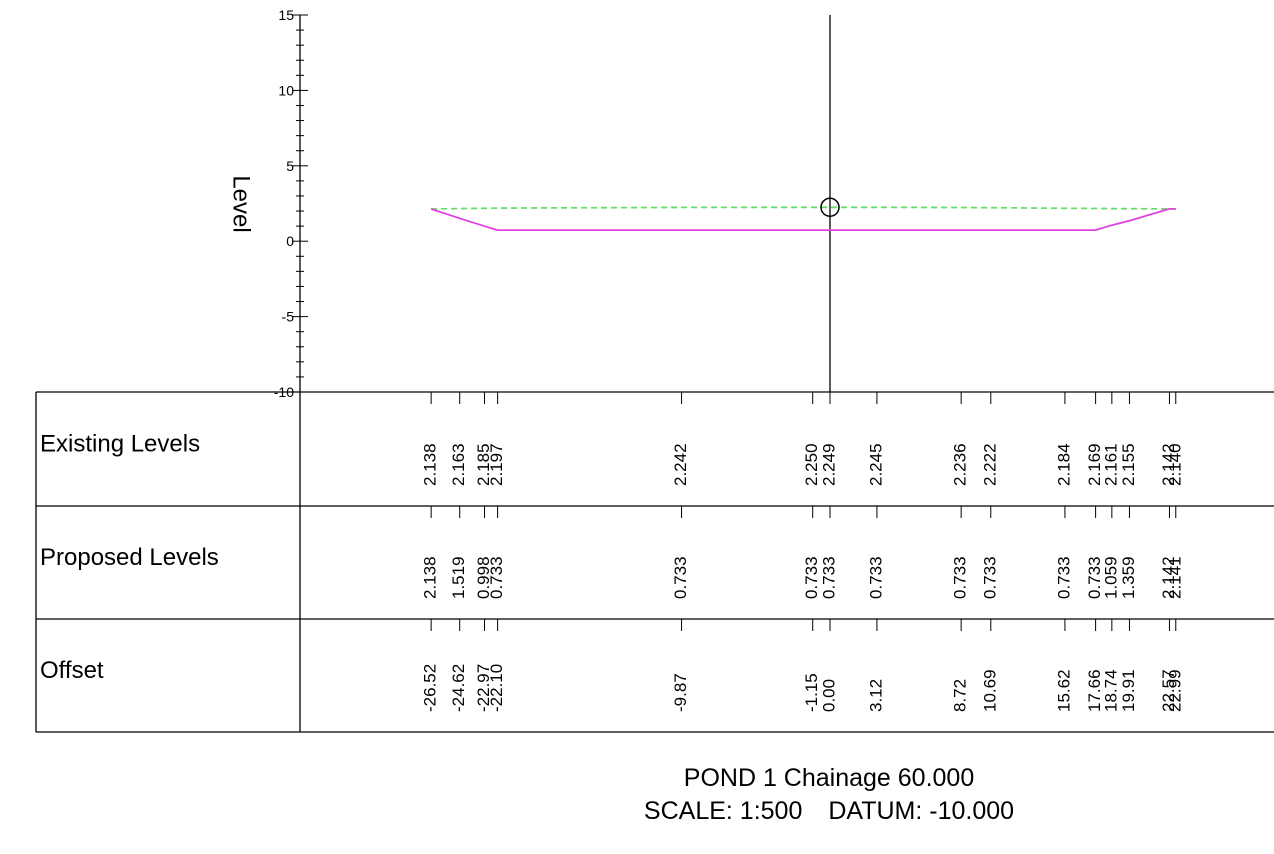 The height and width of the screenshot is (854, 1274). I want to click on table-value: 2.184, so click(1063, 464).